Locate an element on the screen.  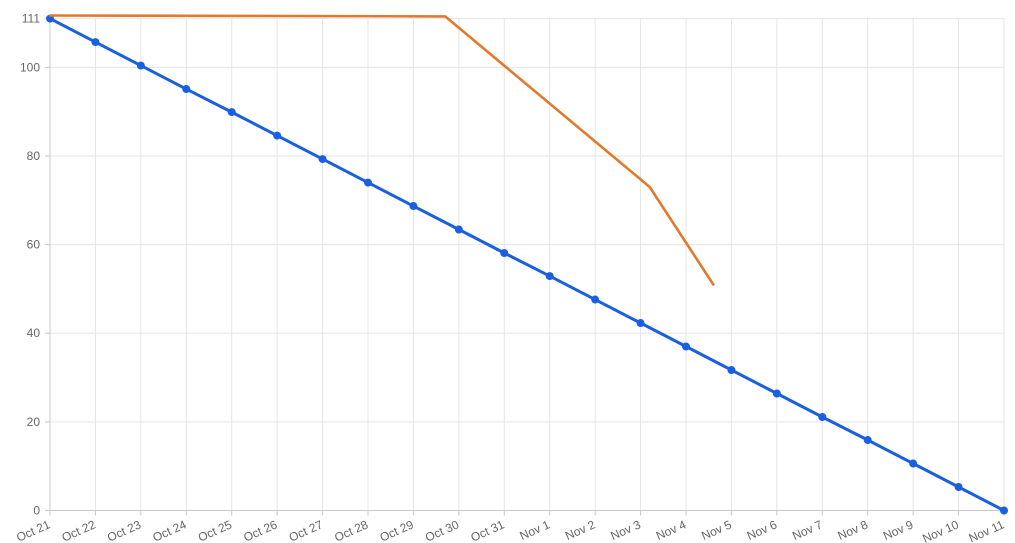
x-tick-label: Nov 3 is located at coordinates (625, 530).